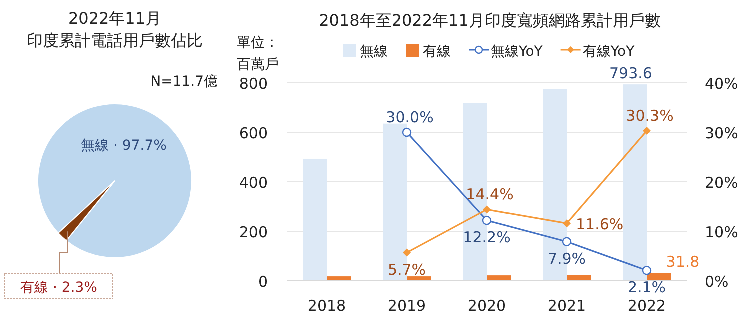 This screenshot has height=321, width=751. What do you see at coordinates (721, 84) in the screenshot?
I see `y2-tick-label: 40%` at bounding box center [721, 84].